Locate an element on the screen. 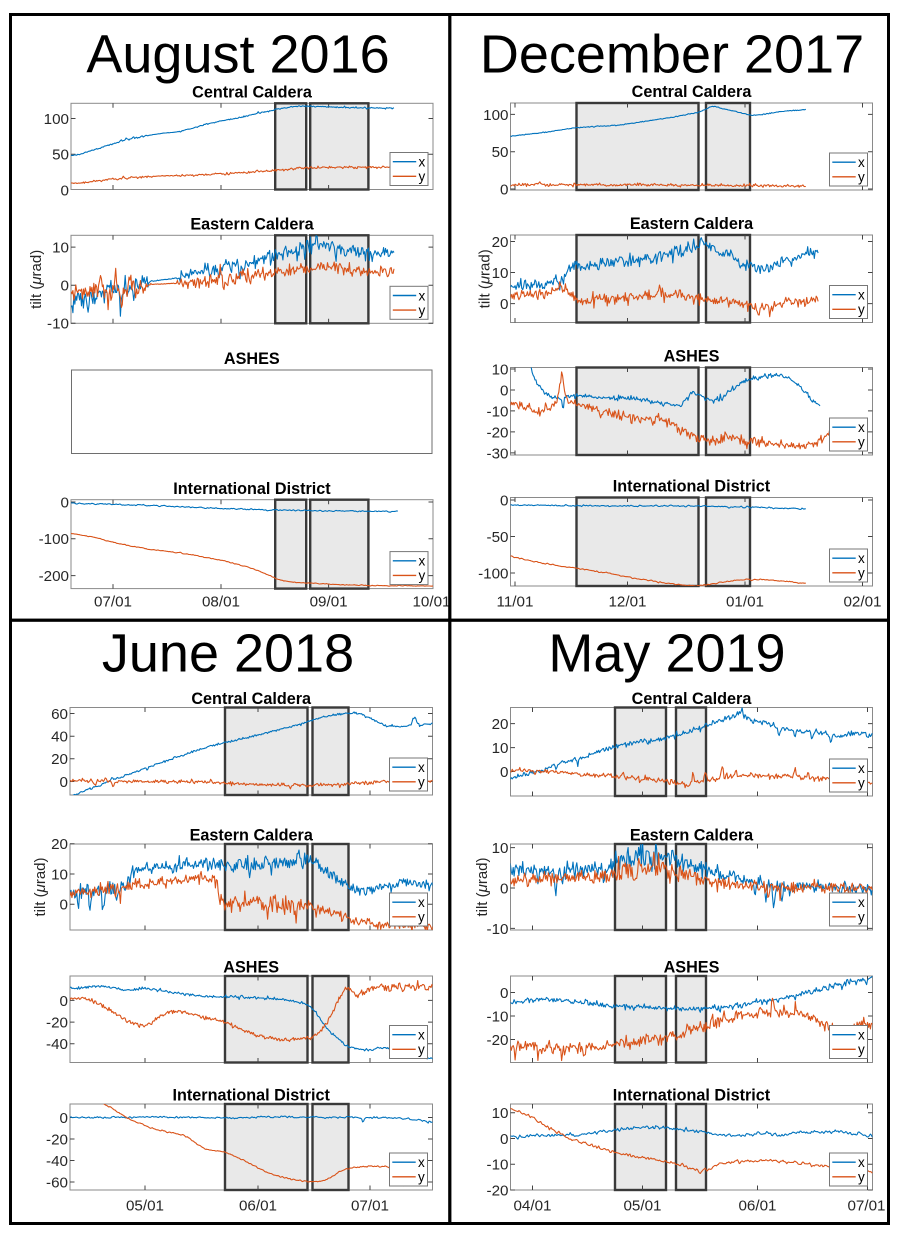 The height and width of the screenshot is (1243, 900). svg-text: 02/01 is located at coordinates (862, 602).